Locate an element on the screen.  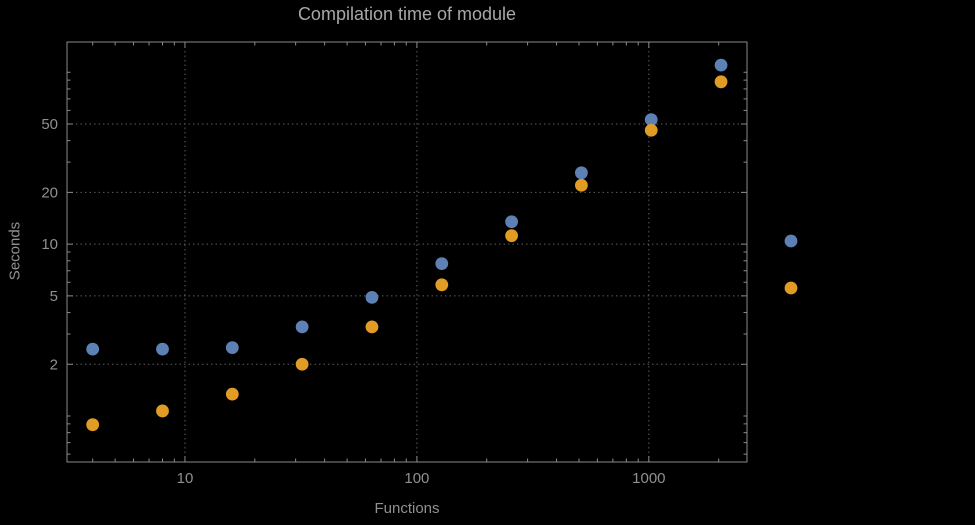
y-tick-label: 5 is located at coordinates (54, 296).